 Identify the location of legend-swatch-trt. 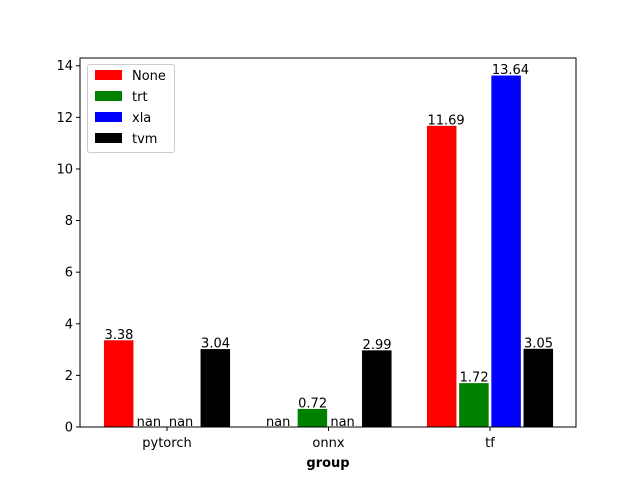
(108, 96).